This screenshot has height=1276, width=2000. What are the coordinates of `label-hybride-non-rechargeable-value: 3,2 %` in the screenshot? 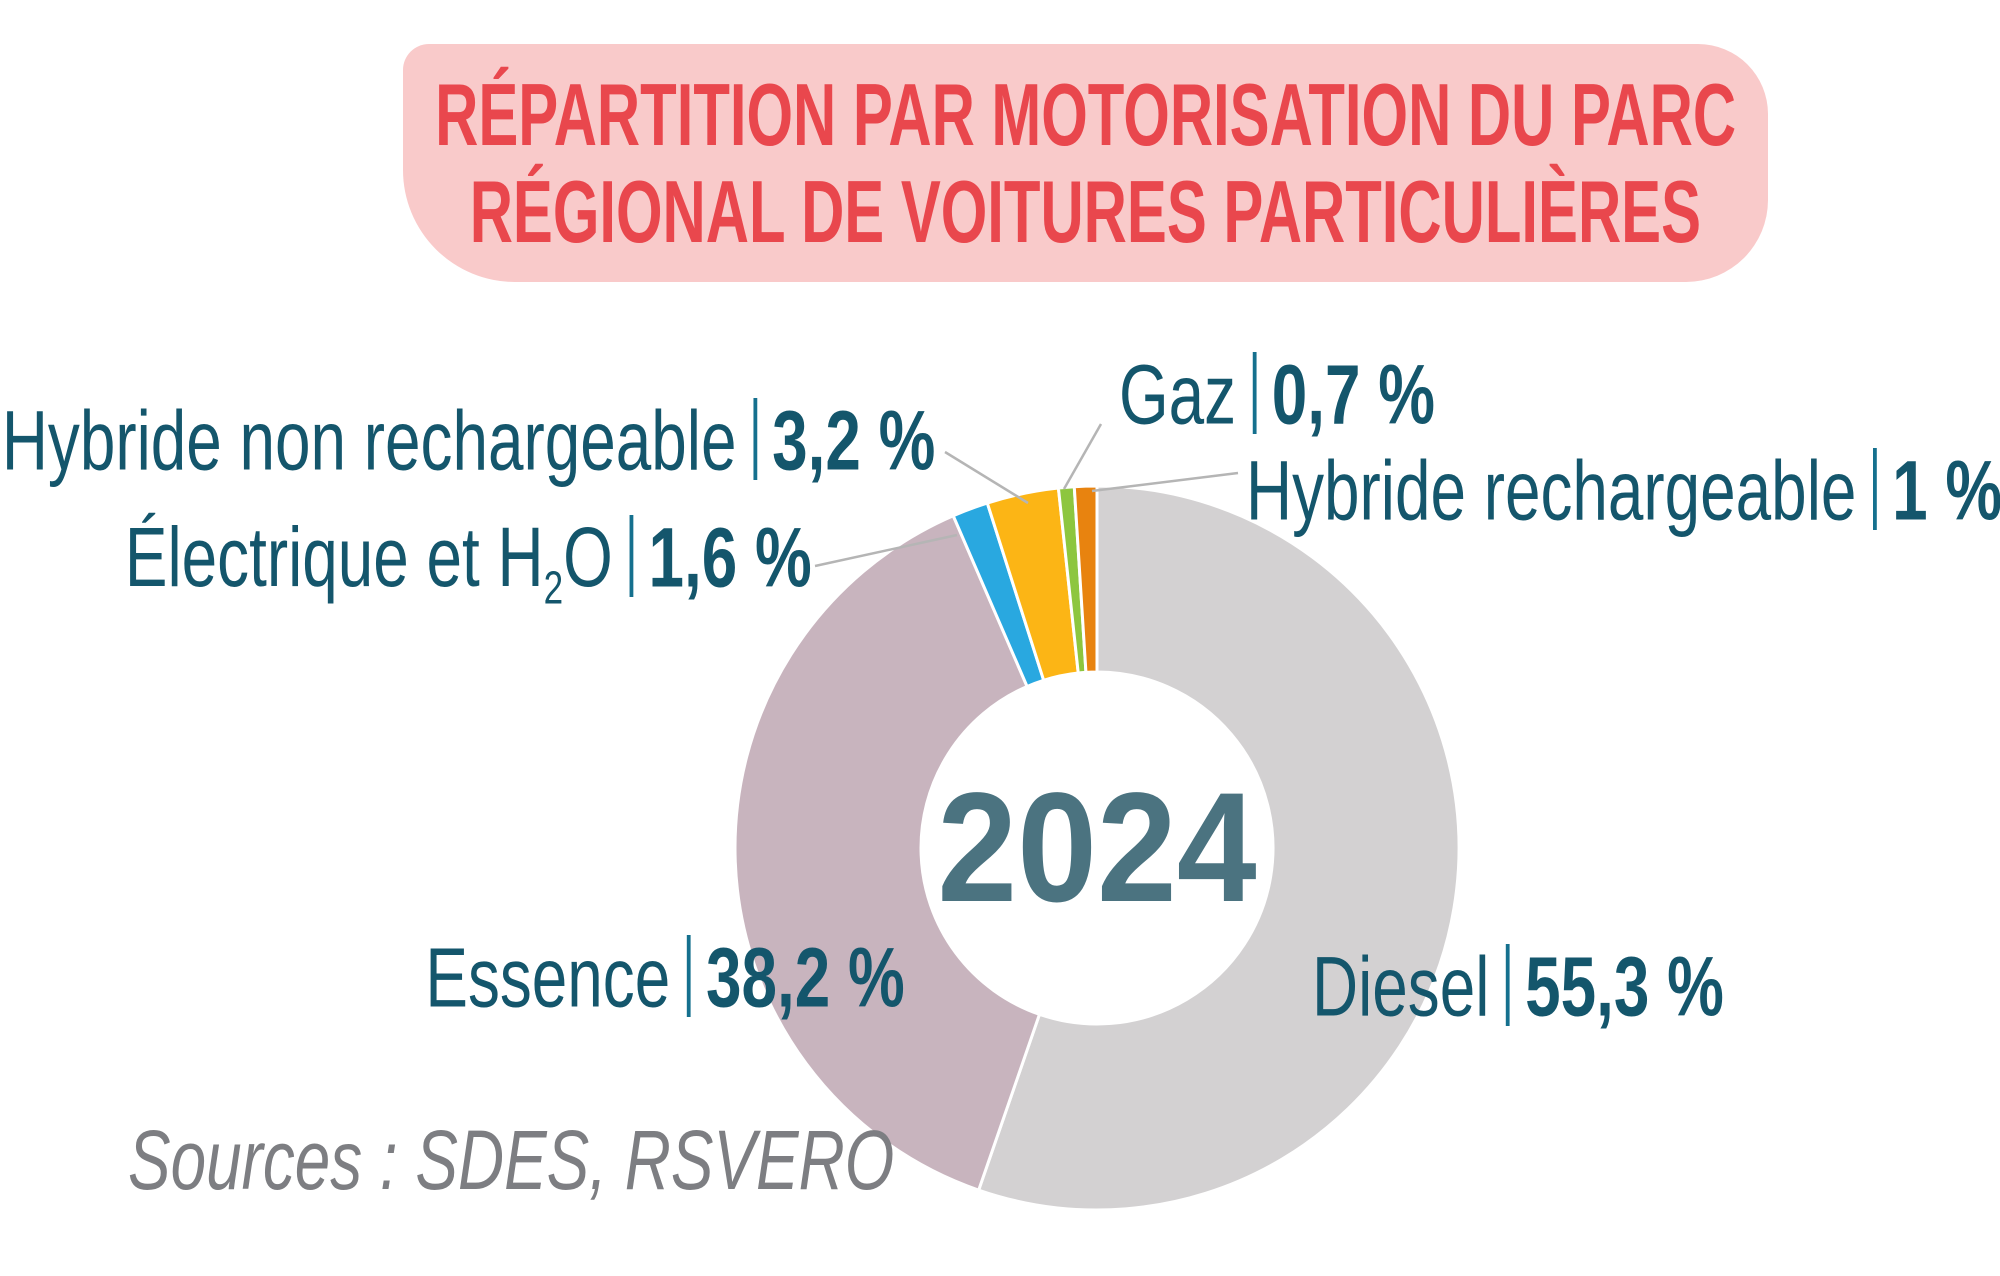 It's located at (853, 440).